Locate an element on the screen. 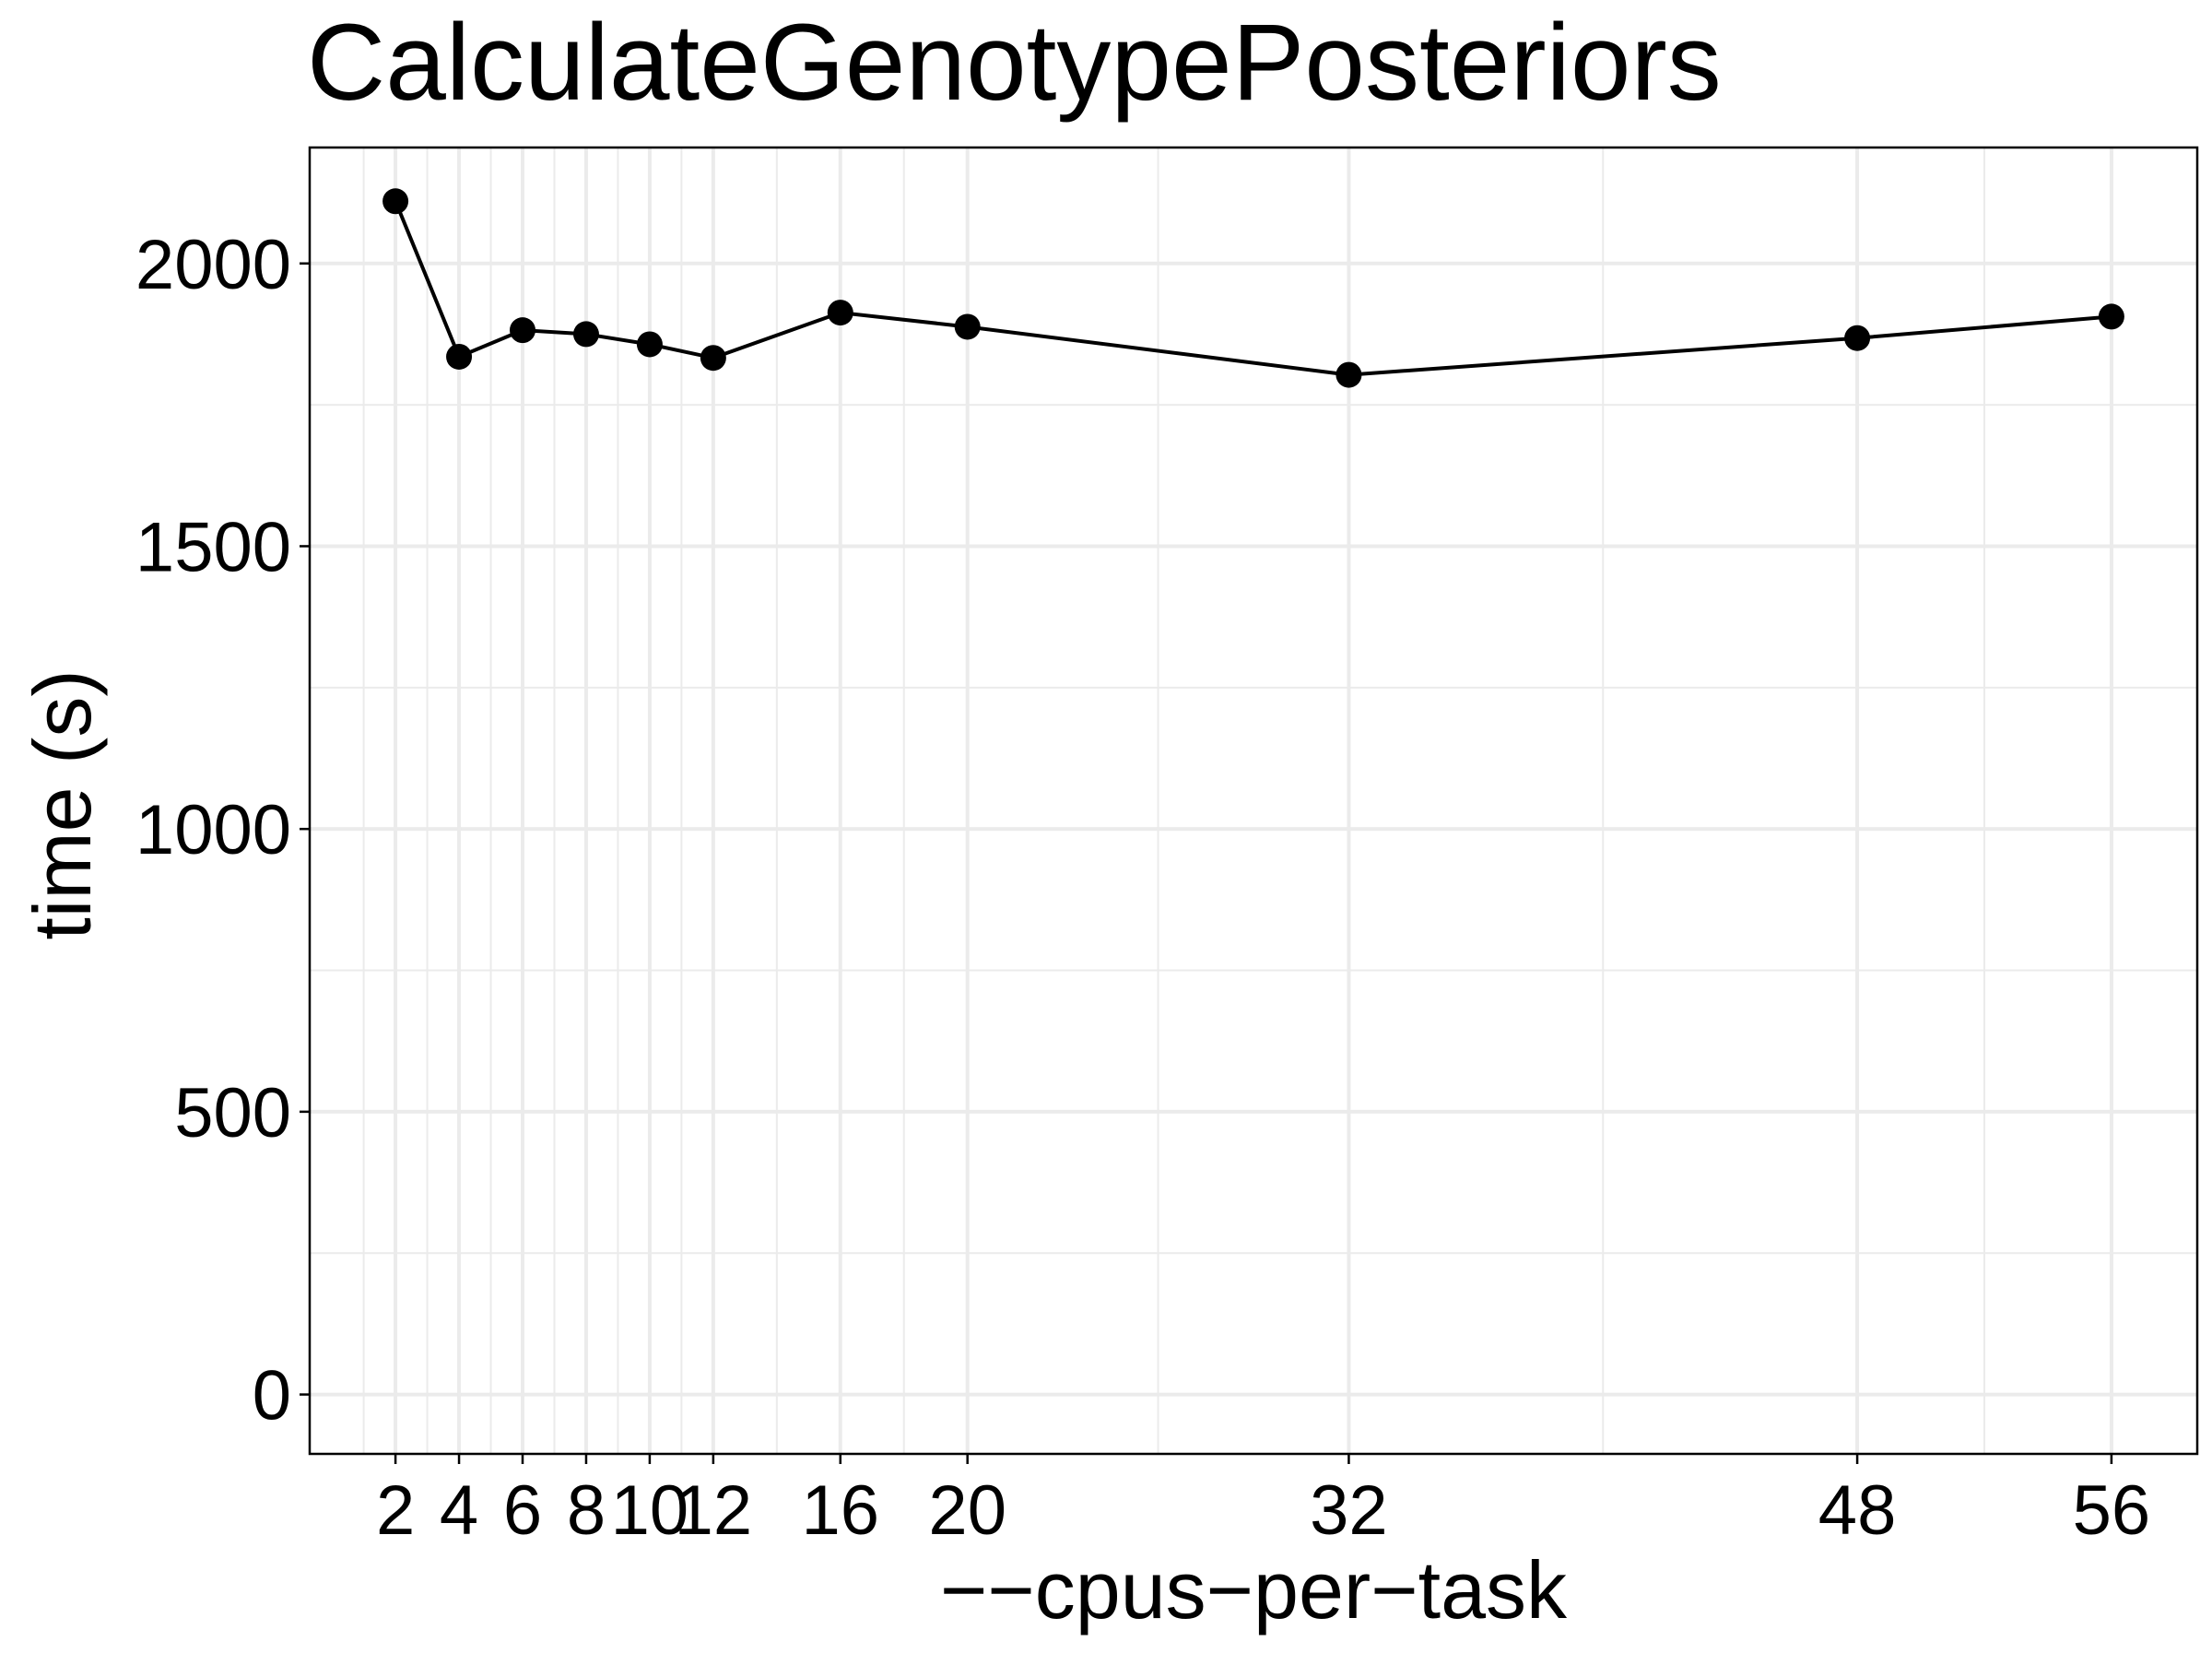 Image resolution: width=2212 pixels, height=1665 pixels. y-tick-label: 1000 is located at coordinates (213, 830).